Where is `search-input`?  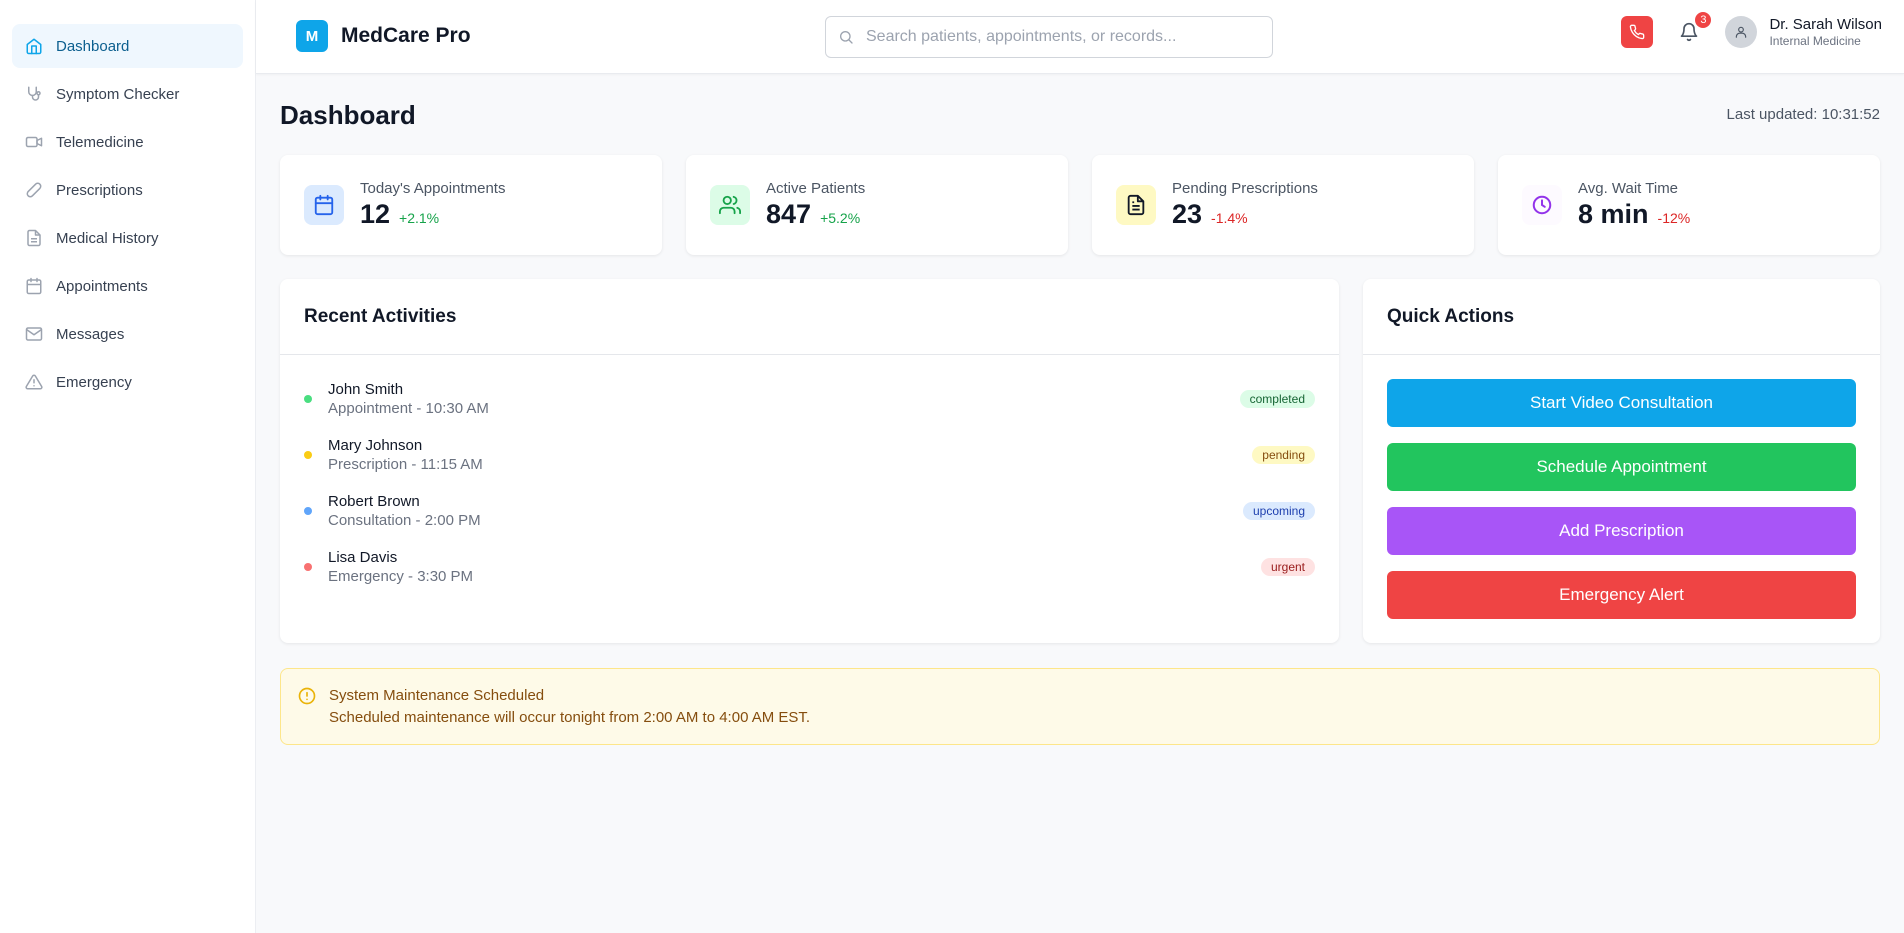 search-input is located at coordinates (1056, 37).